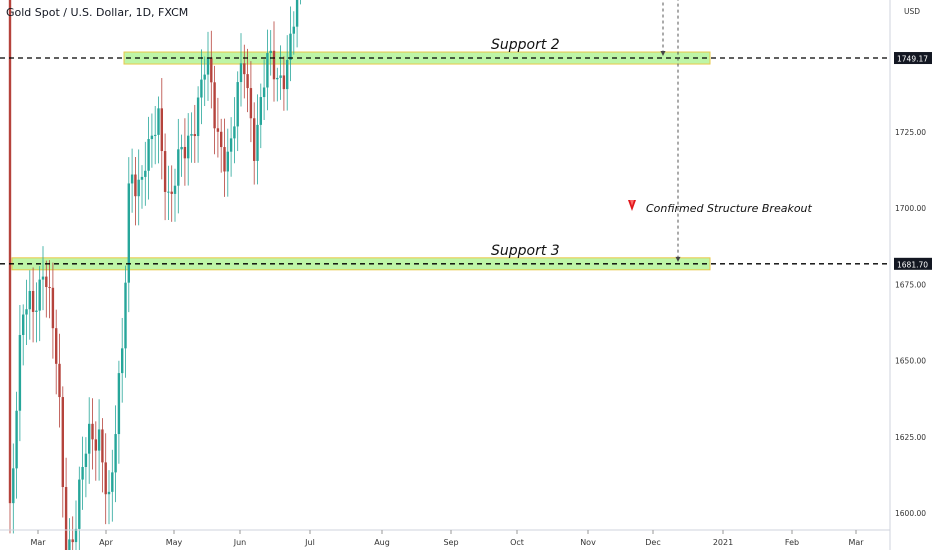 Image resolution: width=932 pixels, height=550 pixels. I want to click on price-tag-label: 1681.70, so click(912, 264).